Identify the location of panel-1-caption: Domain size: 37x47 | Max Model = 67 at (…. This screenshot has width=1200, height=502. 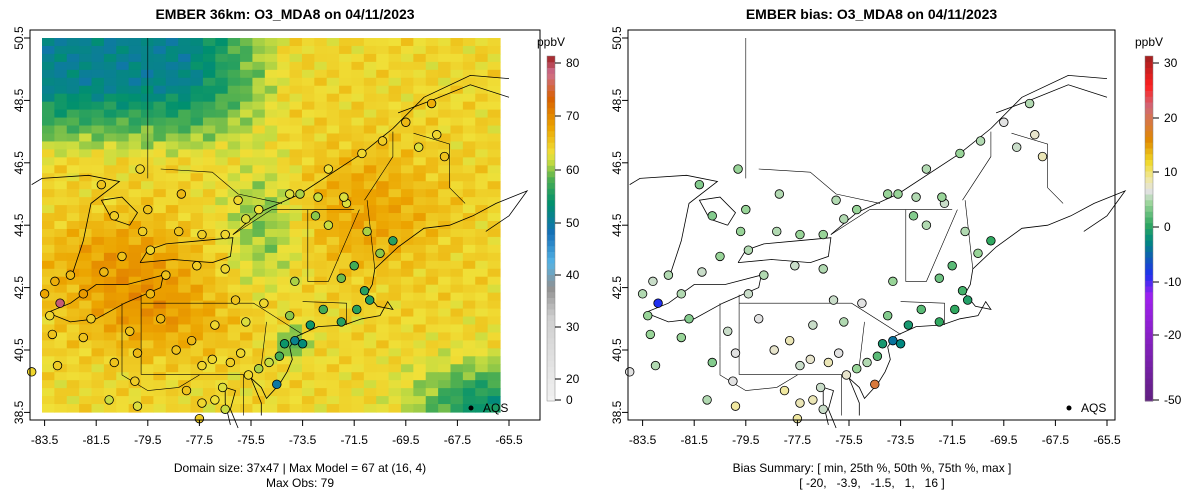
(300, 476).